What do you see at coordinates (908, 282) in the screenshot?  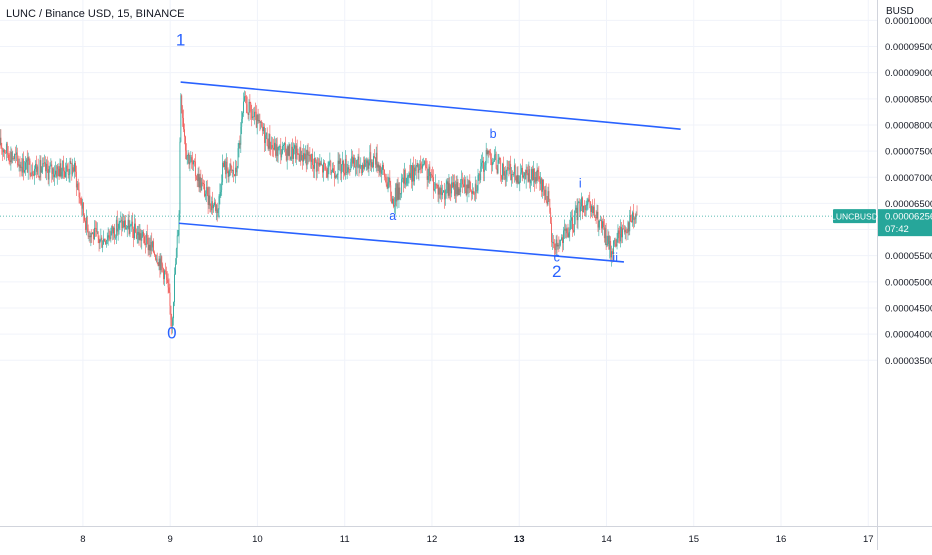 I see `y-tick-label: 0.00005000` at bounding box center [908, 282].